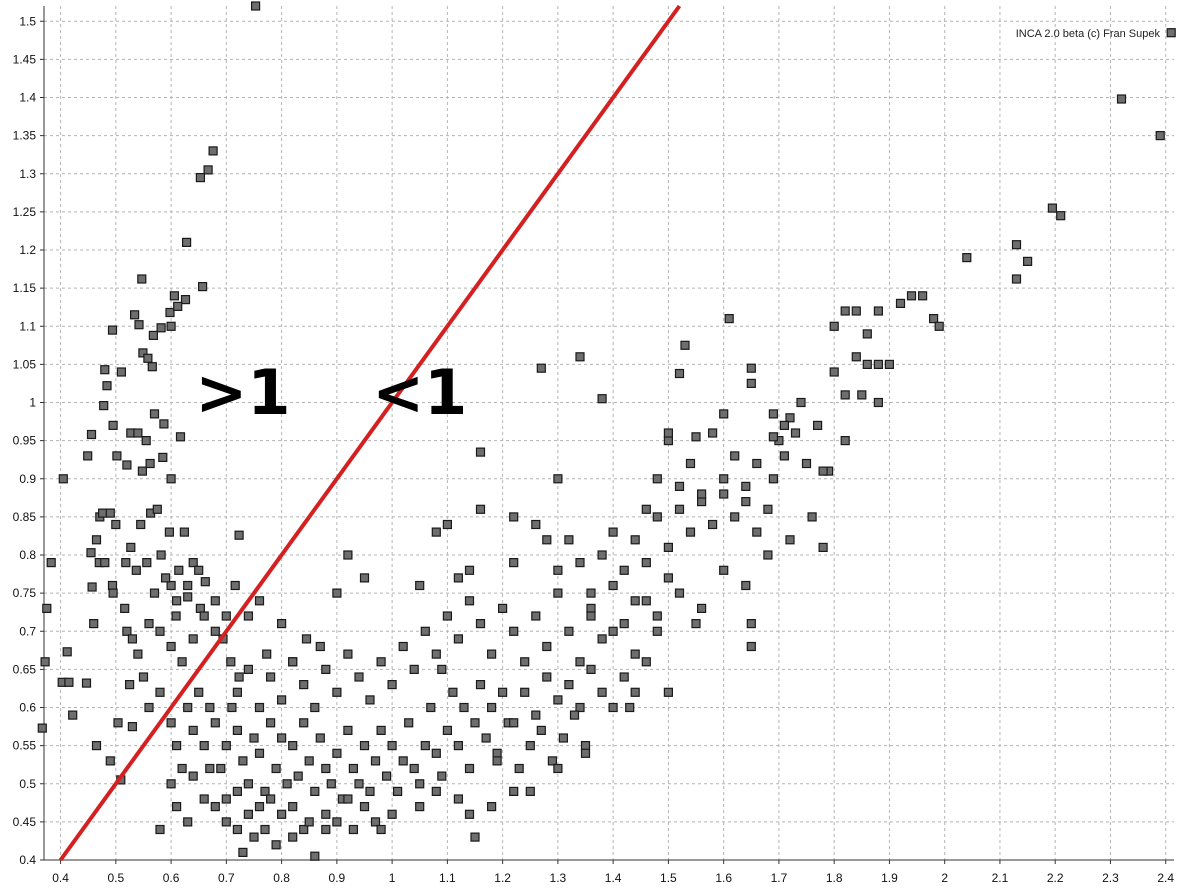 The image size is (1178, 889). Describe the element at coordinates (27, 860) in the screenshot. I see `y-tick-label: 0.4` at that location.